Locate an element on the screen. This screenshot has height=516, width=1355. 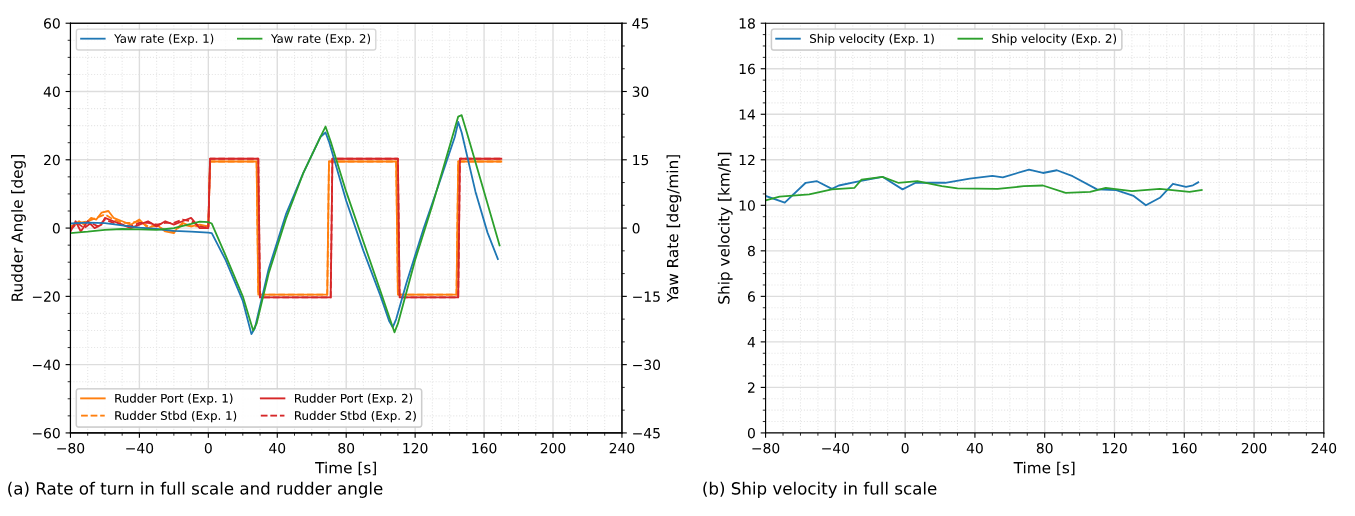
y-tick-label: 8 is located at coordinates (751, 251).